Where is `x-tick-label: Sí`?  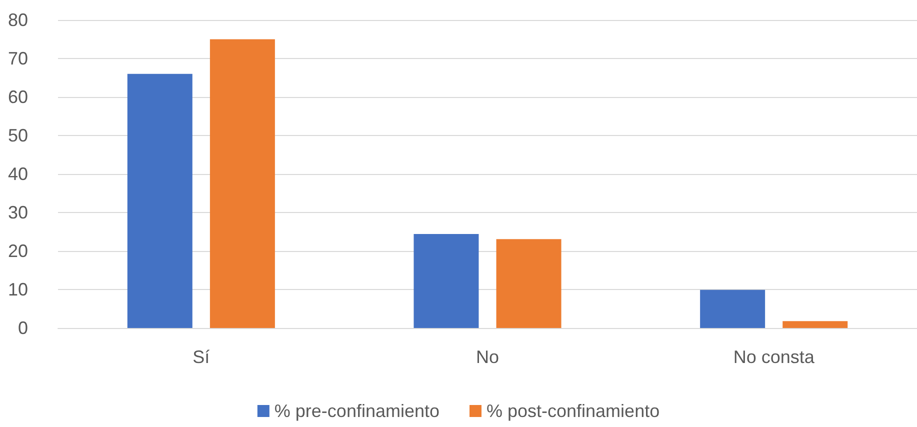
x-tick-label: Sí is located at coordinates (201, 357).